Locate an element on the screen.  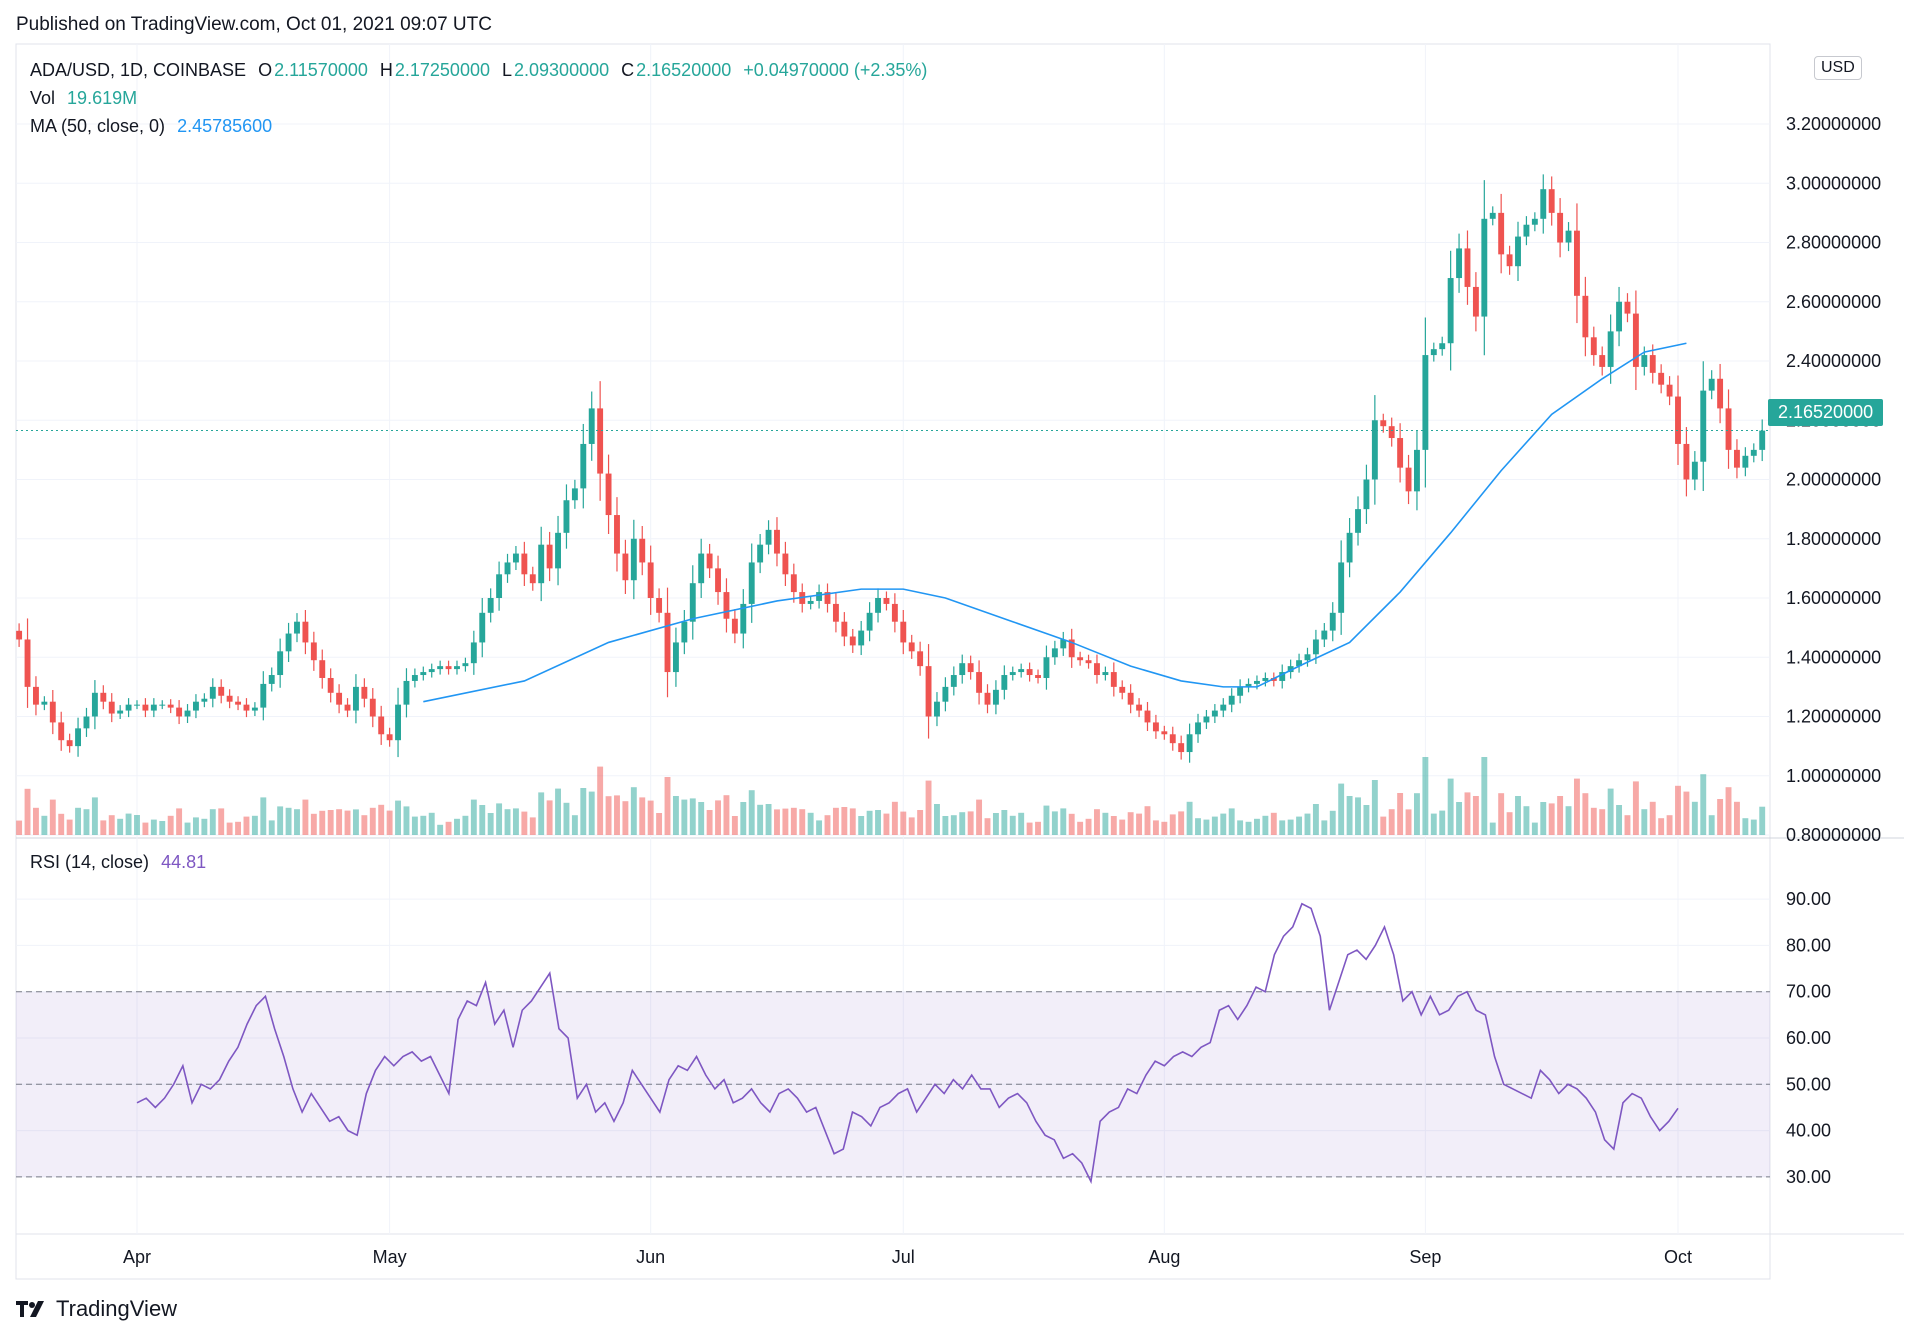
legend-h-value: 2.17250000 is located at coordinates (442, 70).